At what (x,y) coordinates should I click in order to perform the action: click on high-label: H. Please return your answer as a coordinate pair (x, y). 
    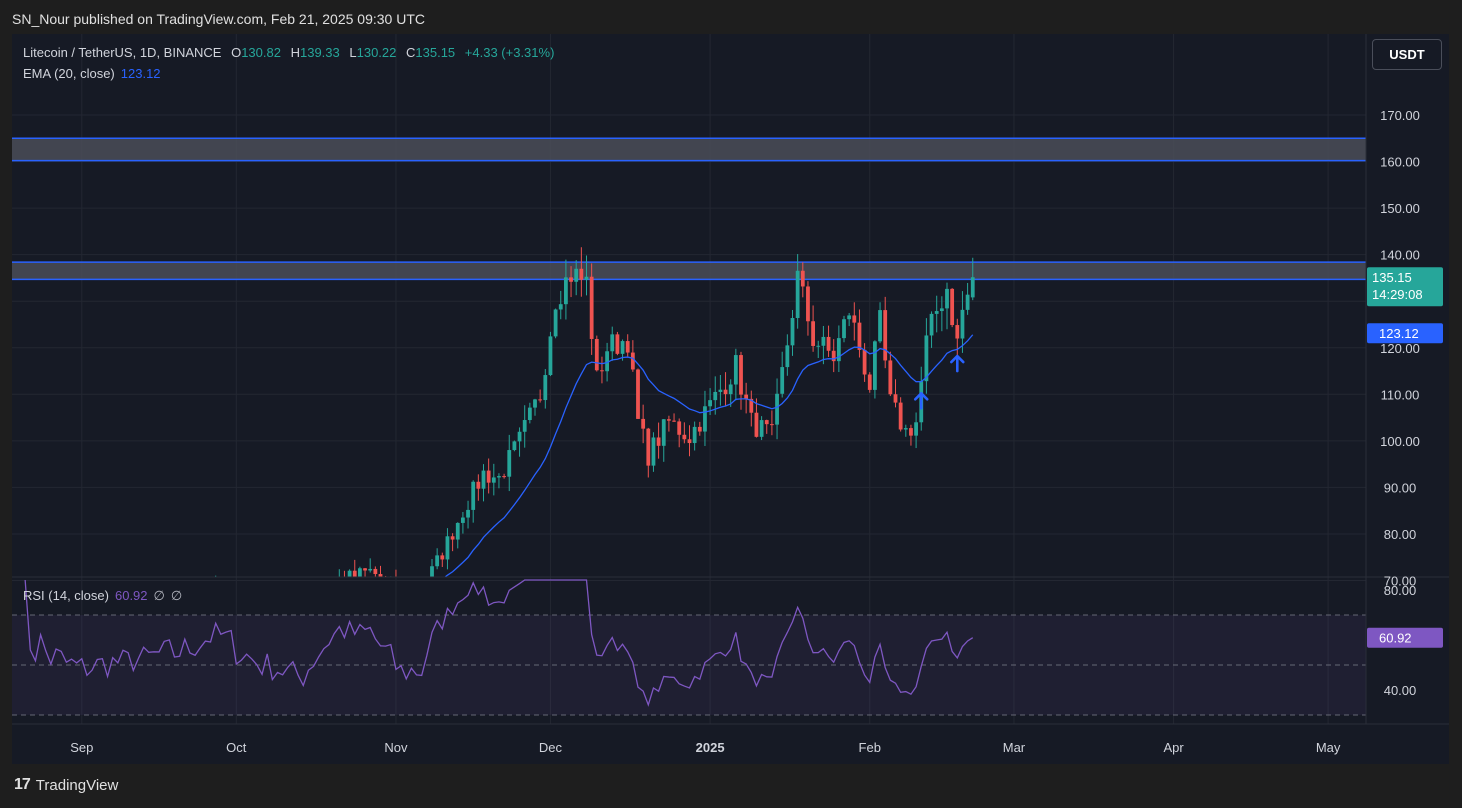
    Looking at the image, I should click on (295, 52).